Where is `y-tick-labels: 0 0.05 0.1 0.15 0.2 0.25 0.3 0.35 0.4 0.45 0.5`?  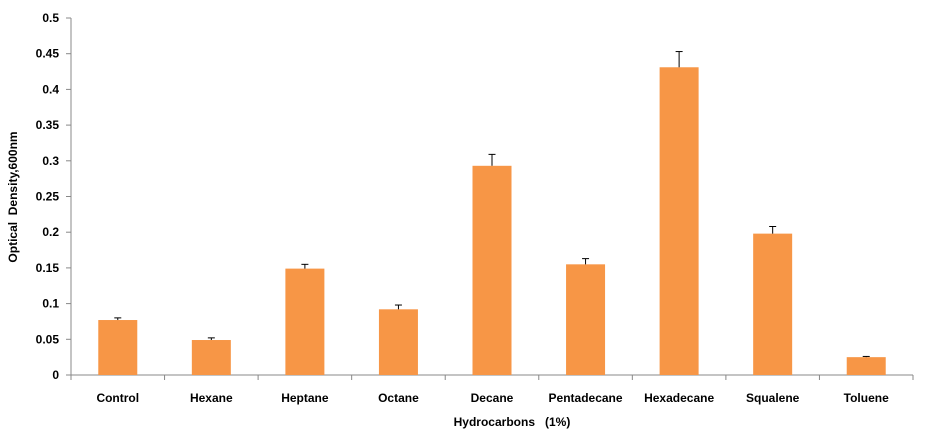
y-tick-labels: 0 0.05 0.1 0.15 0.2 0.25 0.3 0.35 0.4 0.45 0.5 is located at coordinates (48, 196).